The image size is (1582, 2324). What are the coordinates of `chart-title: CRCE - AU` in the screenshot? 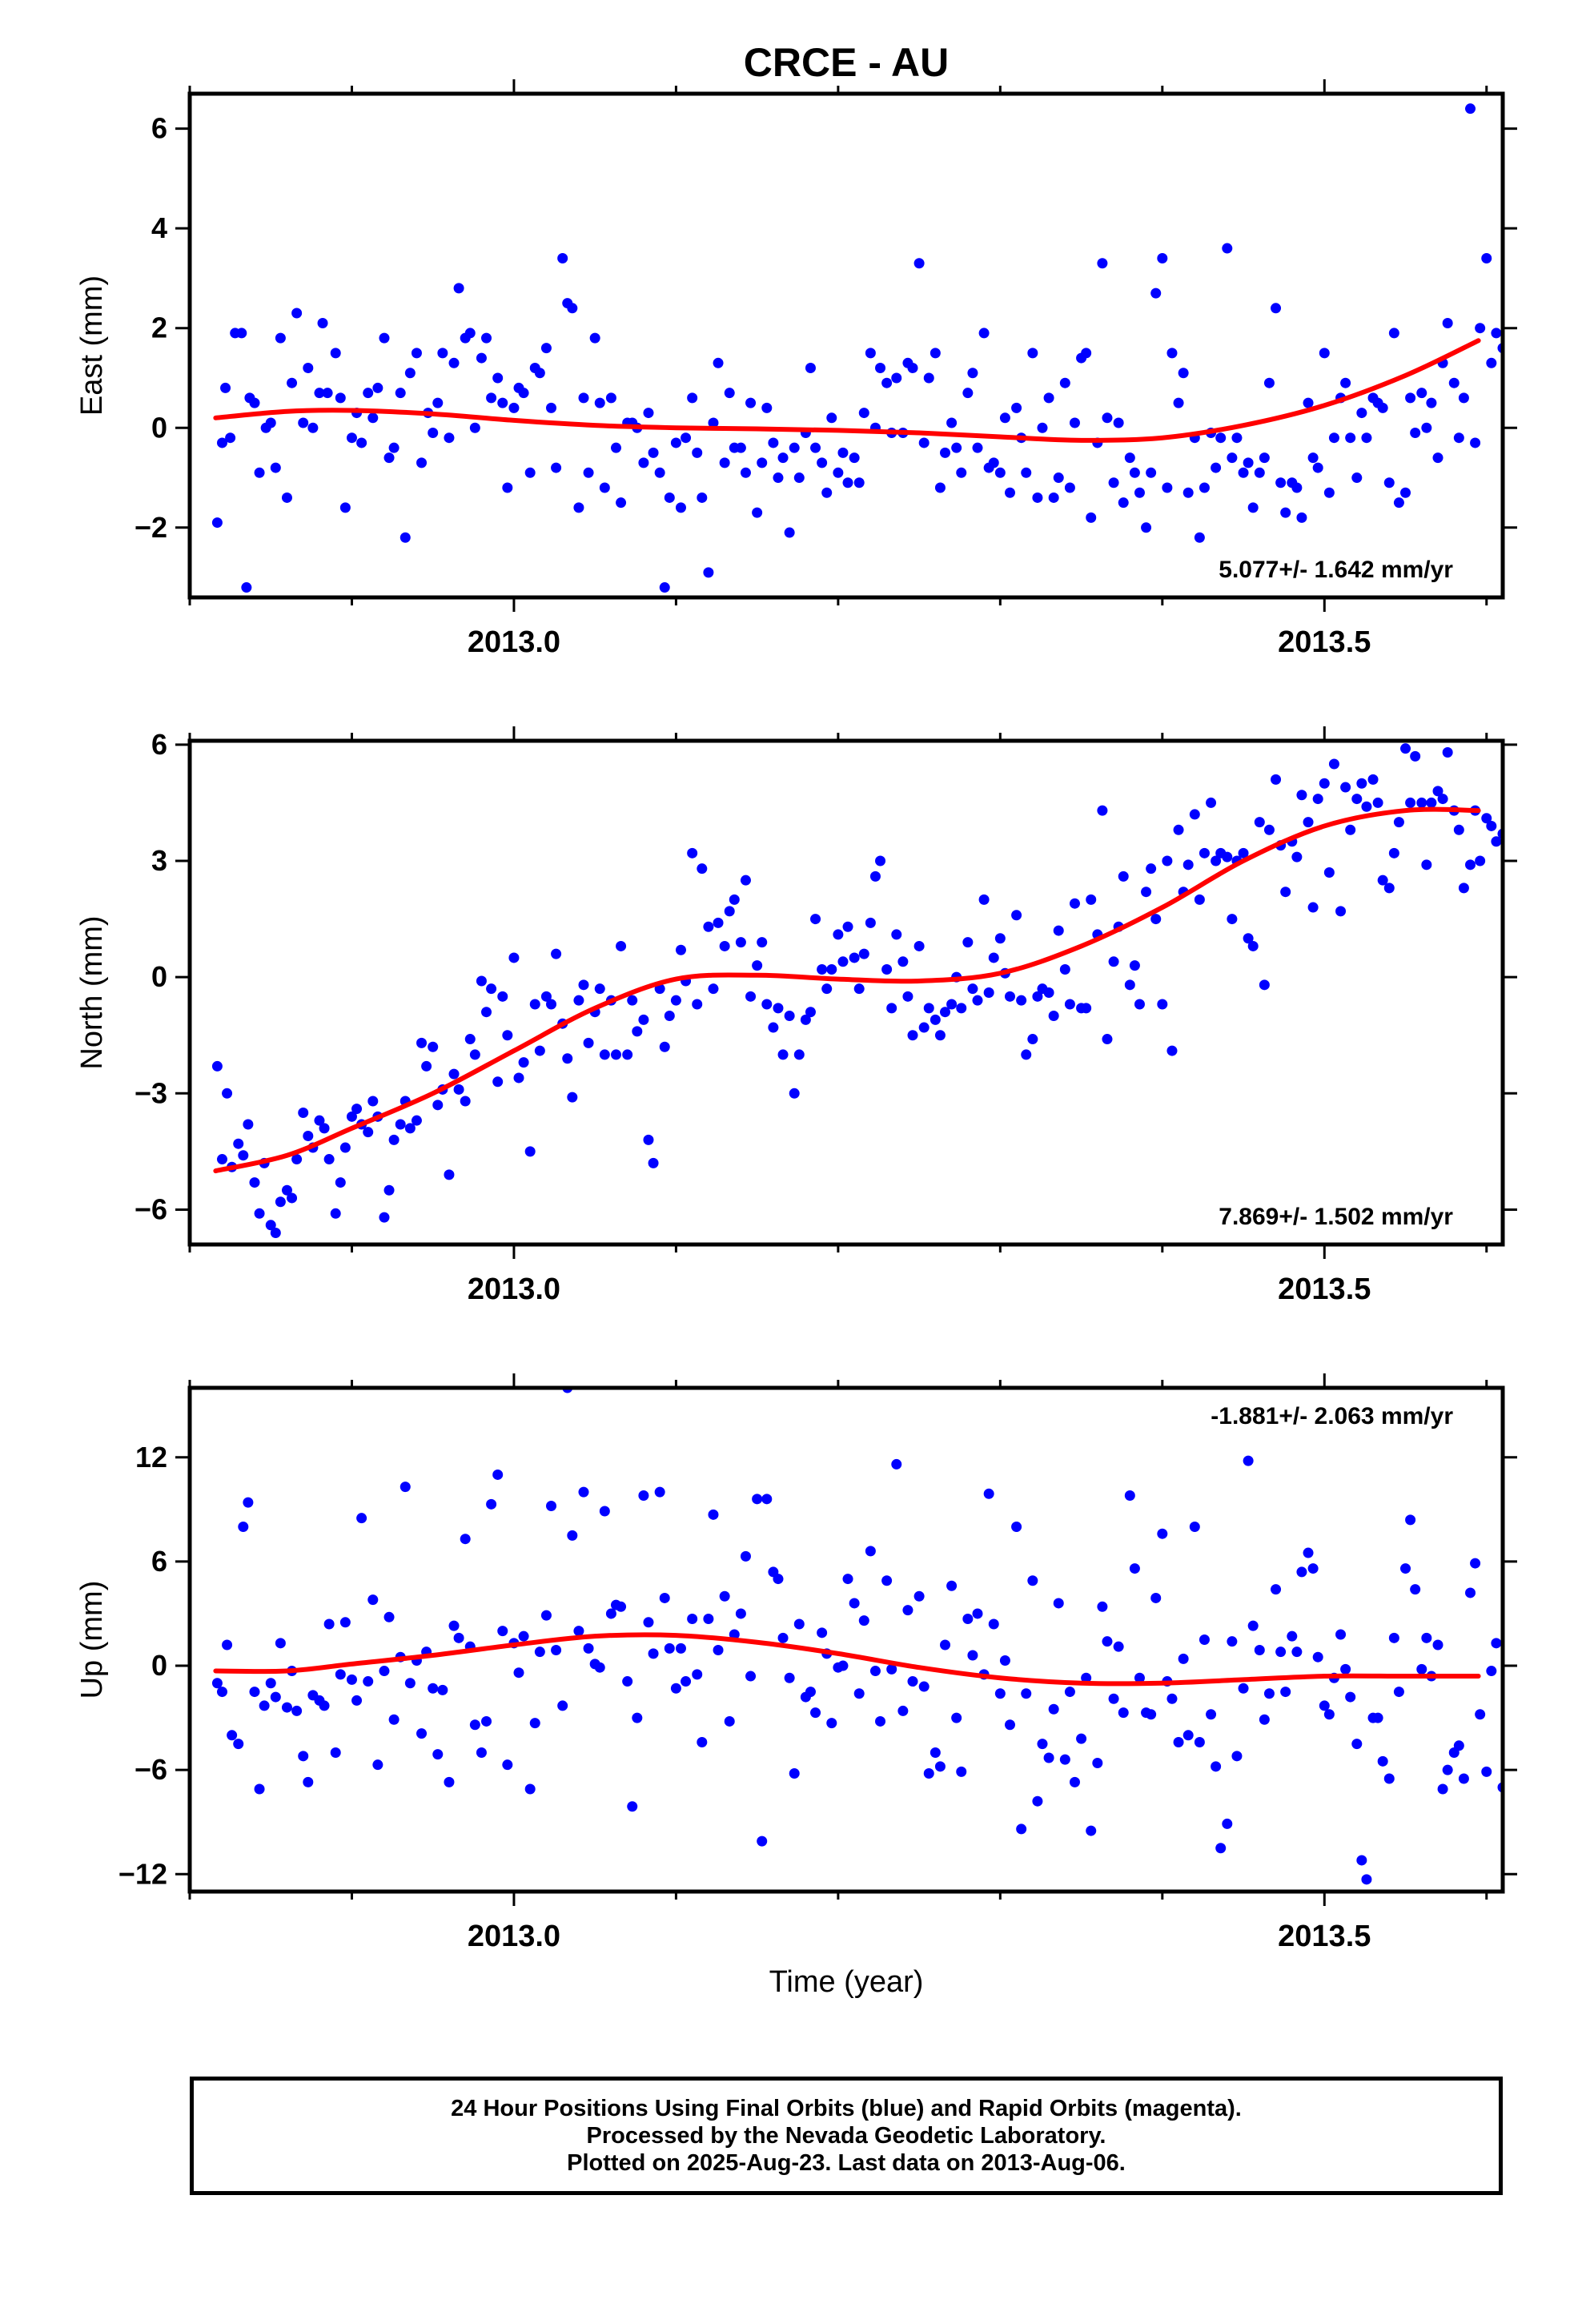 It's located at (847, 62).